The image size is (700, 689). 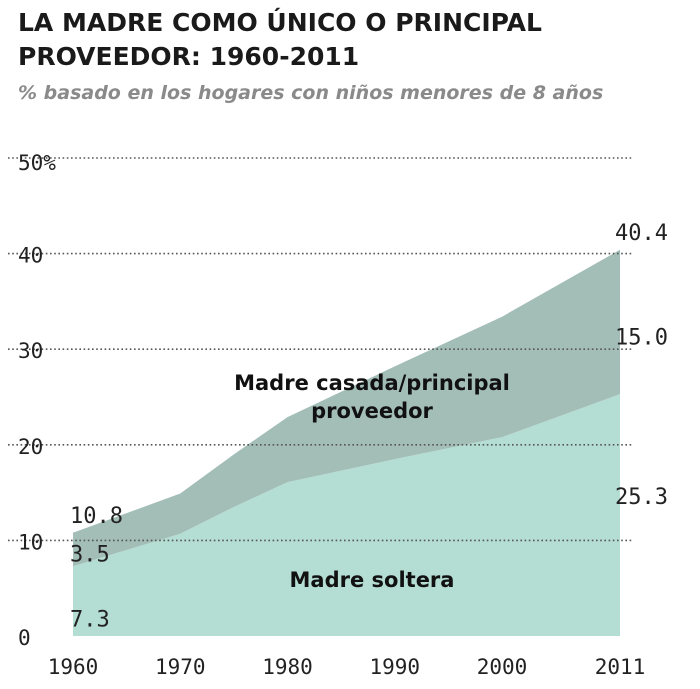 What do you see at coordinates (641, 337) in the screenshot?
I see `value-label-2011-married: 15.0` at bounding box center [641, 337].